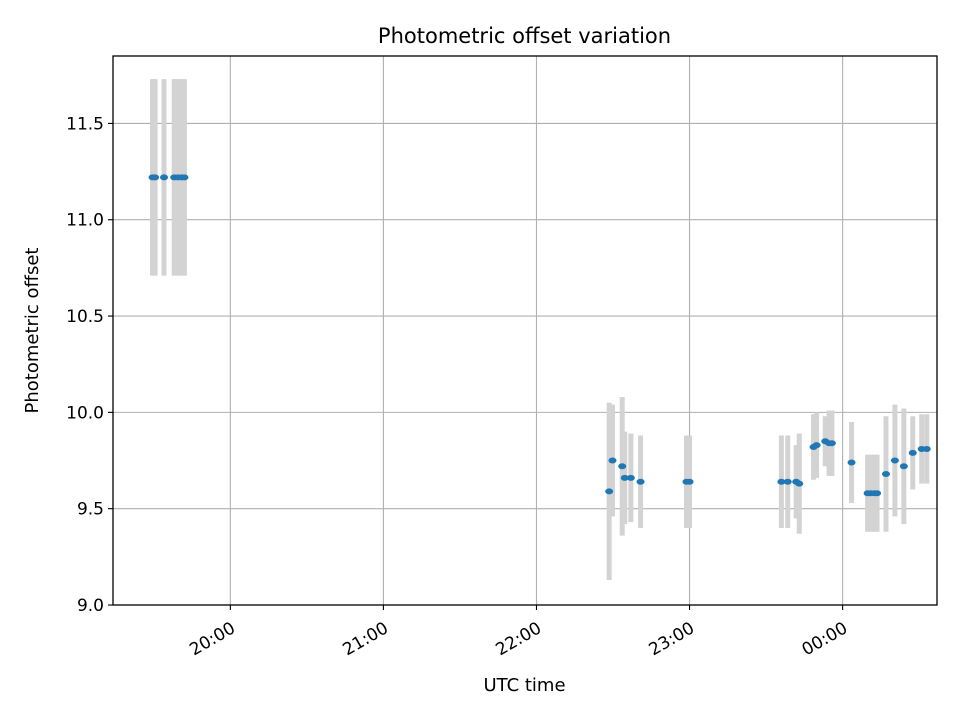 This screenshot has width=960, height=720. I want to click on y-axis-title: Photometric offset, so click(32, 331).